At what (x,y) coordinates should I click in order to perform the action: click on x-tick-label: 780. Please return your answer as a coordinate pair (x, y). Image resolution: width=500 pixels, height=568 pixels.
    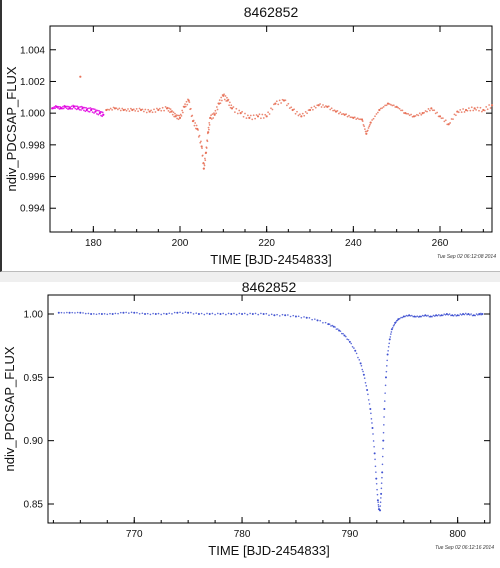
    Looking at the image, I should click on (242, 534).